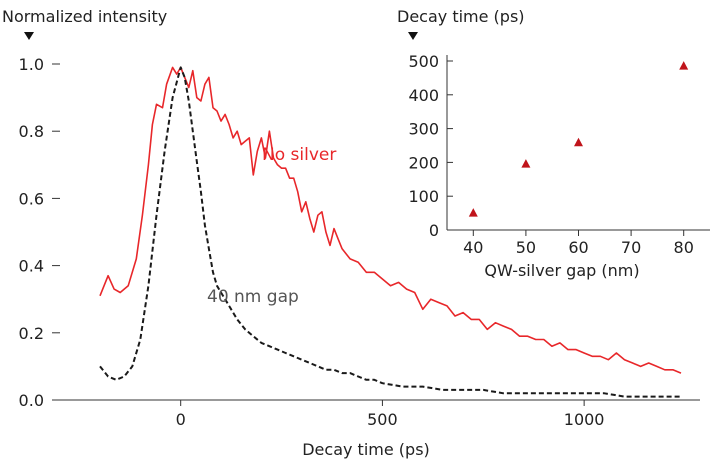 This screenshot has height=465, width=720. I want to click on inset-x-tick-label: 80, so click(684, 247).